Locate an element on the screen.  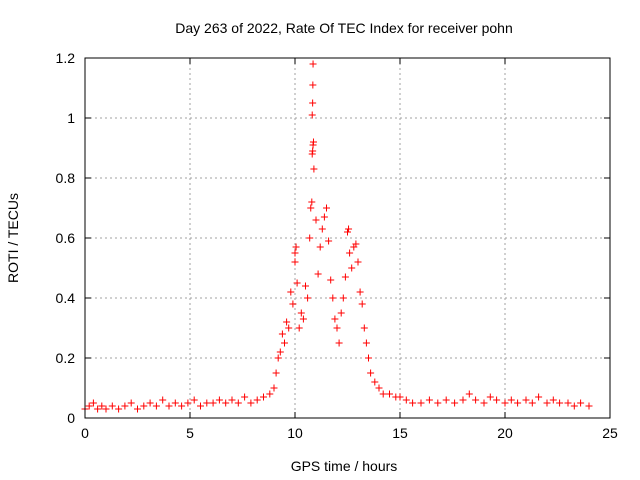
y-tick-label: 1 is located at coordinates (71, 118).